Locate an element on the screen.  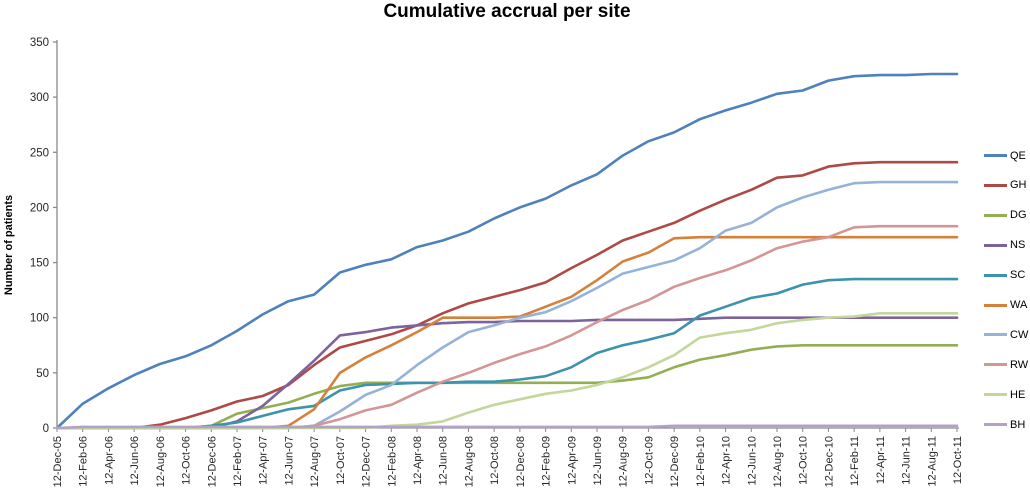
x-tick-label: 12-Feb-10 is located at coordinates (701, 461).